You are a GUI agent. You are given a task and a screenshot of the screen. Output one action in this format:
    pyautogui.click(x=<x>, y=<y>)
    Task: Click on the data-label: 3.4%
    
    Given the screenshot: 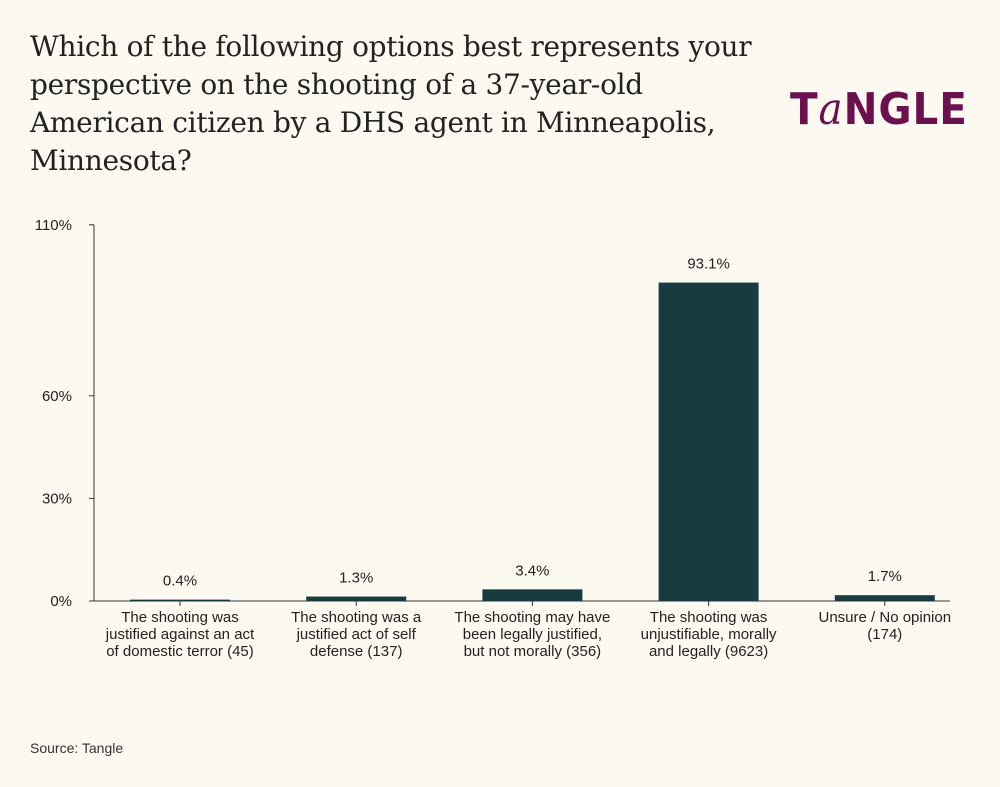 What is the action you would take?
    pyautogui.click(x=532, y=570)
    